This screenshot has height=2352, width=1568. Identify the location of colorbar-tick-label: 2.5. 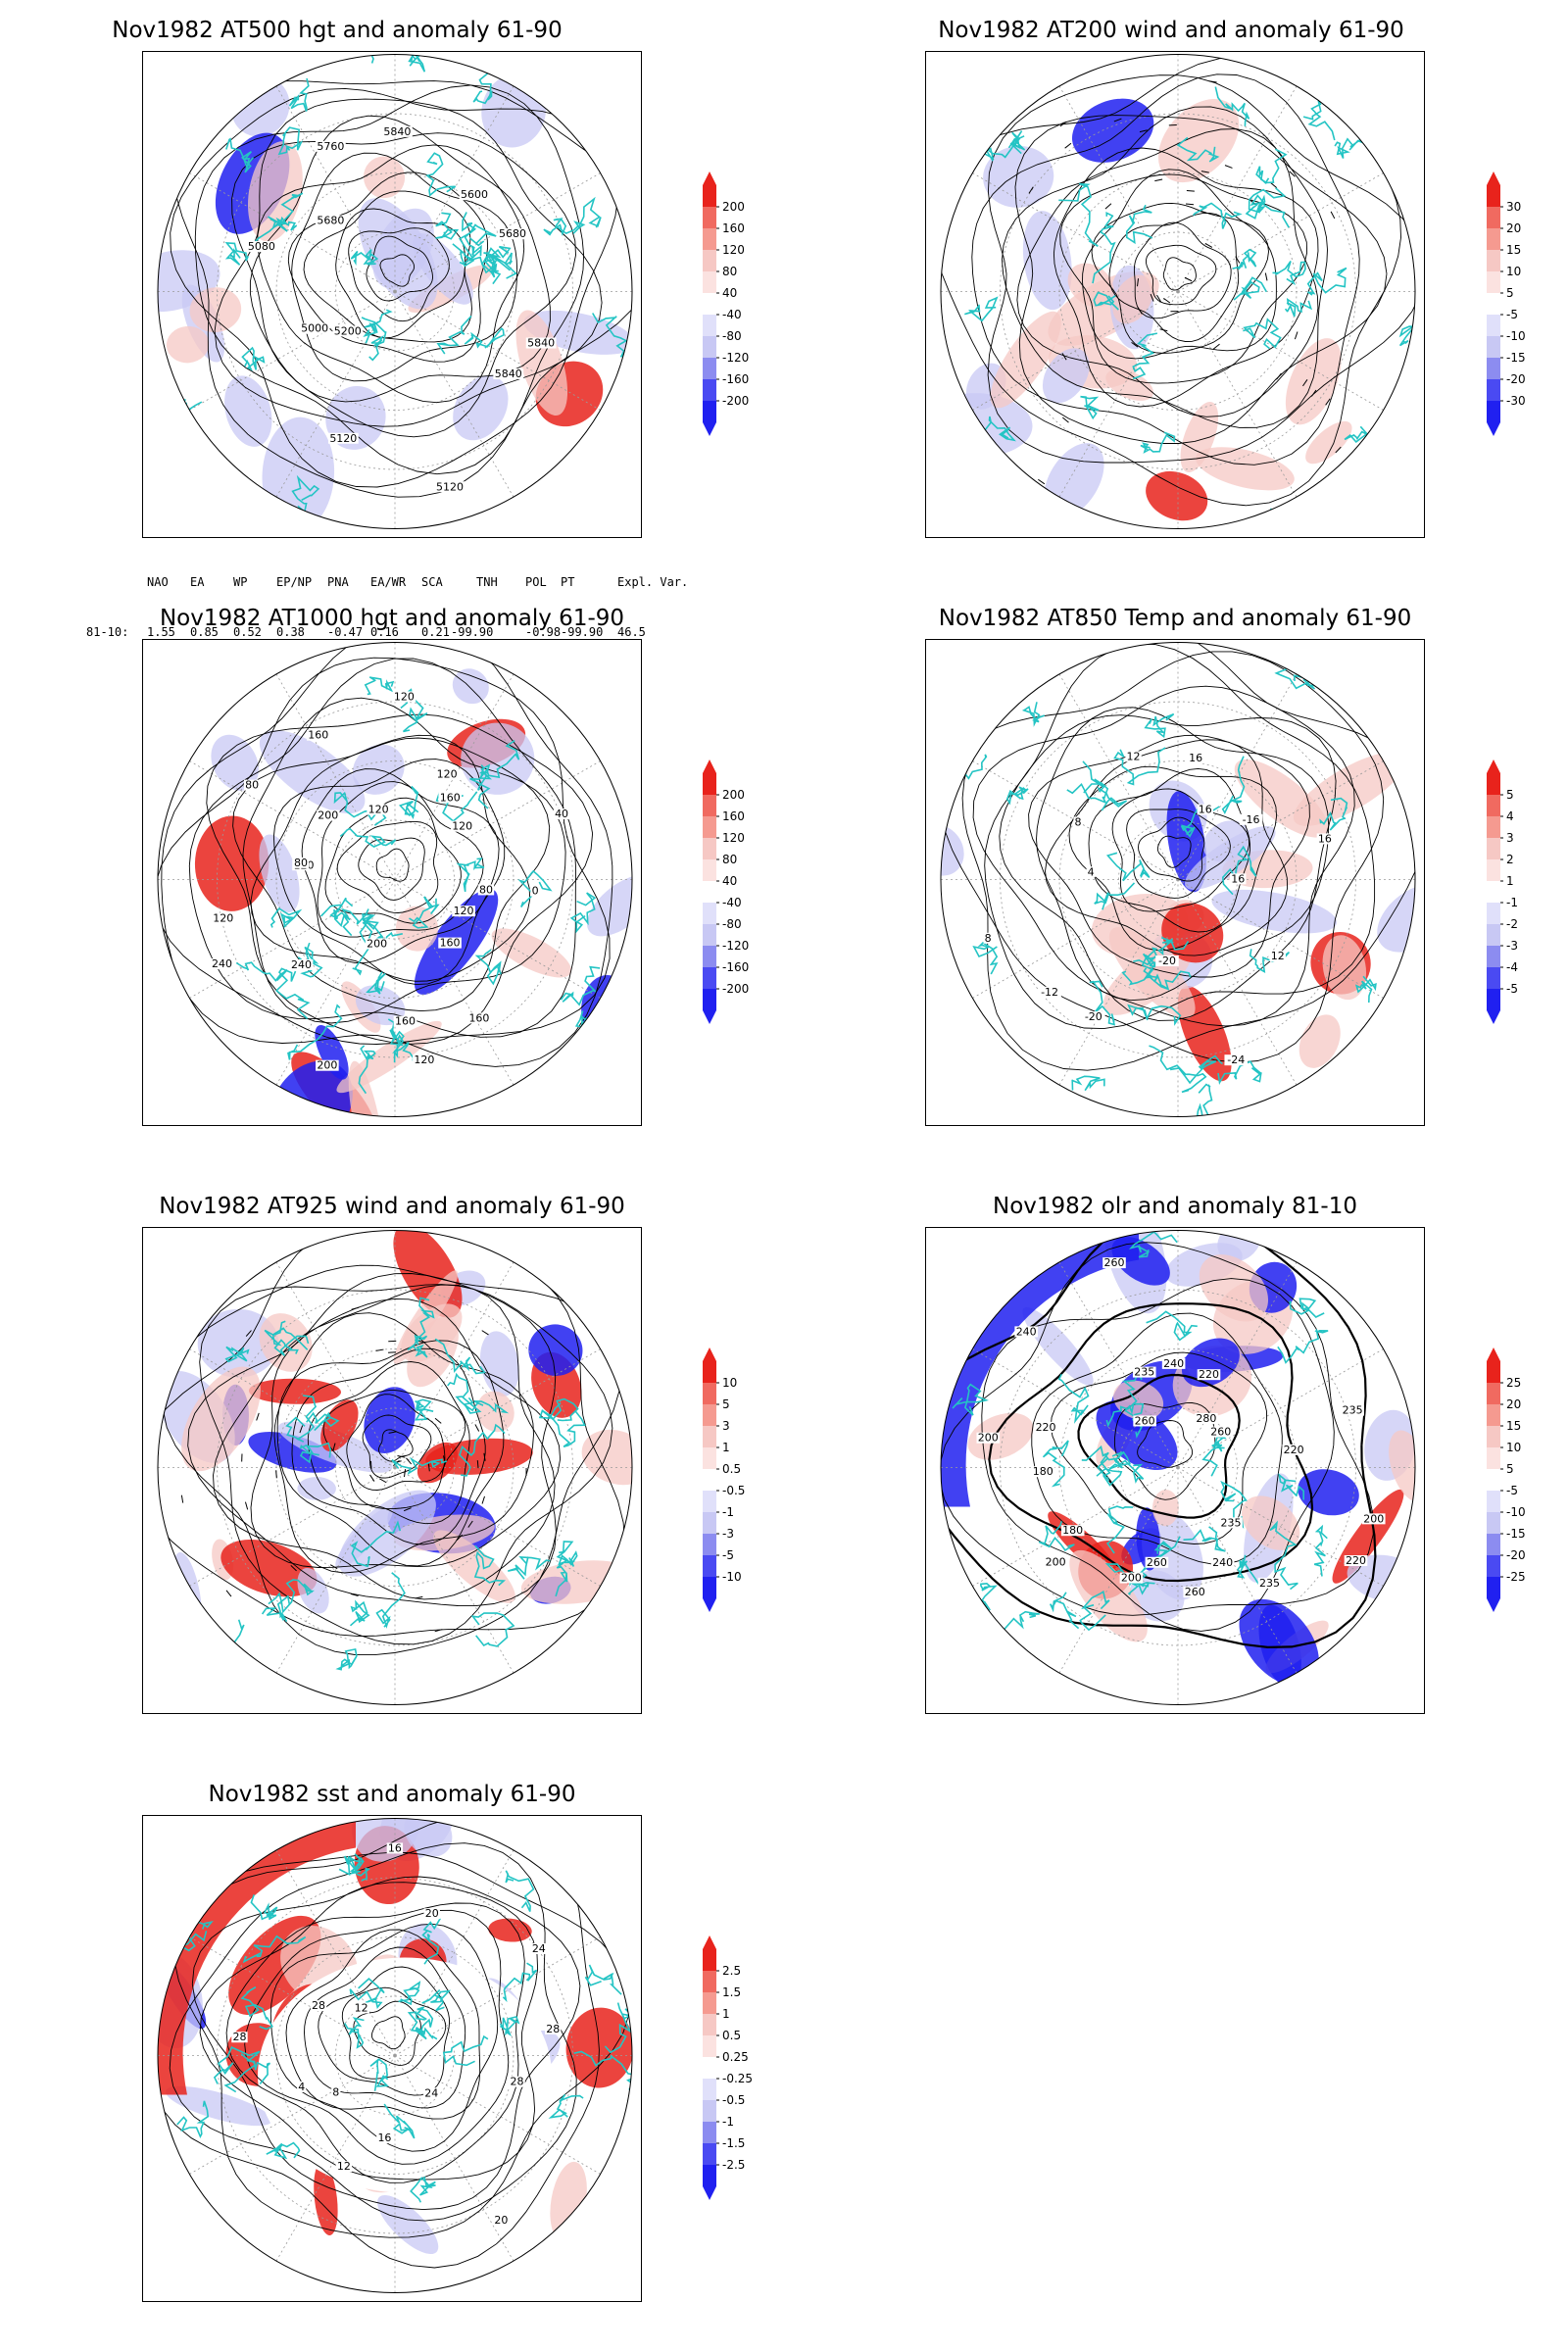
(731, 1971).